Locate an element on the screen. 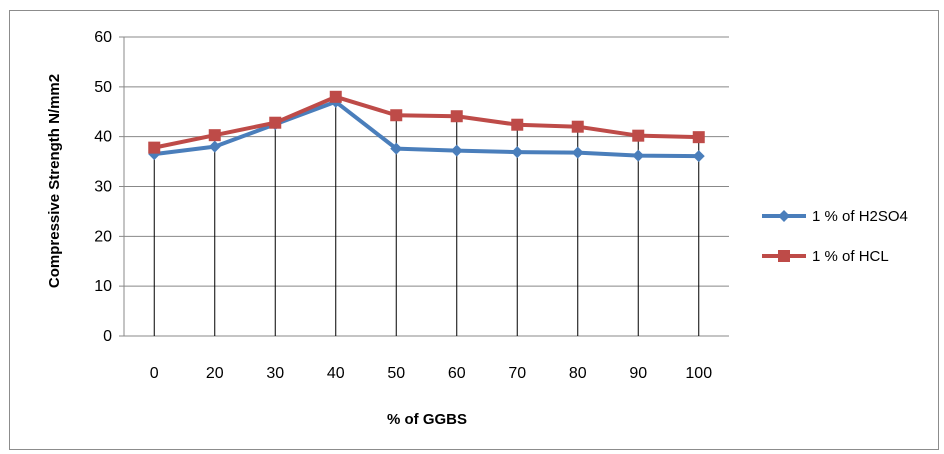 The width and height of the screenshot is (944, 454). y-tick-label: 0 is located at coordinates (107, 336).